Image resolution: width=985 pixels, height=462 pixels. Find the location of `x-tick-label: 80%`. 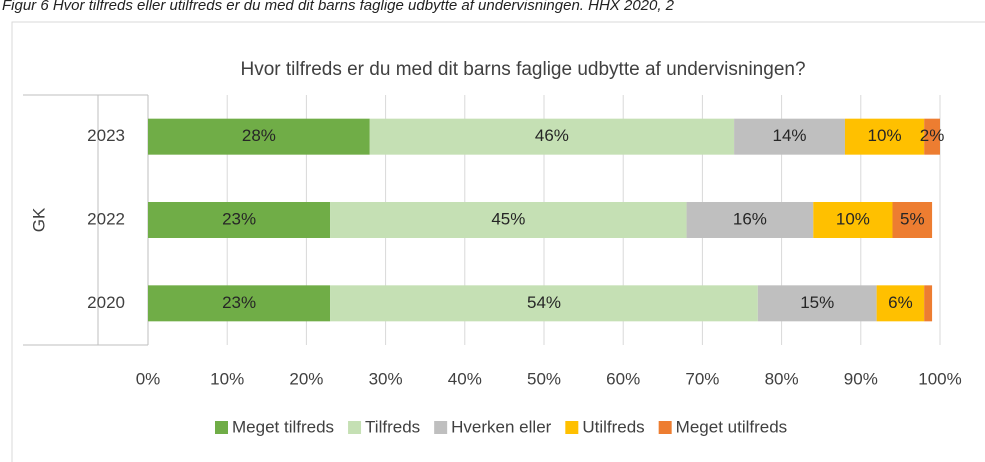

x-tick-label: 80% is located at coordinates (782, 378).